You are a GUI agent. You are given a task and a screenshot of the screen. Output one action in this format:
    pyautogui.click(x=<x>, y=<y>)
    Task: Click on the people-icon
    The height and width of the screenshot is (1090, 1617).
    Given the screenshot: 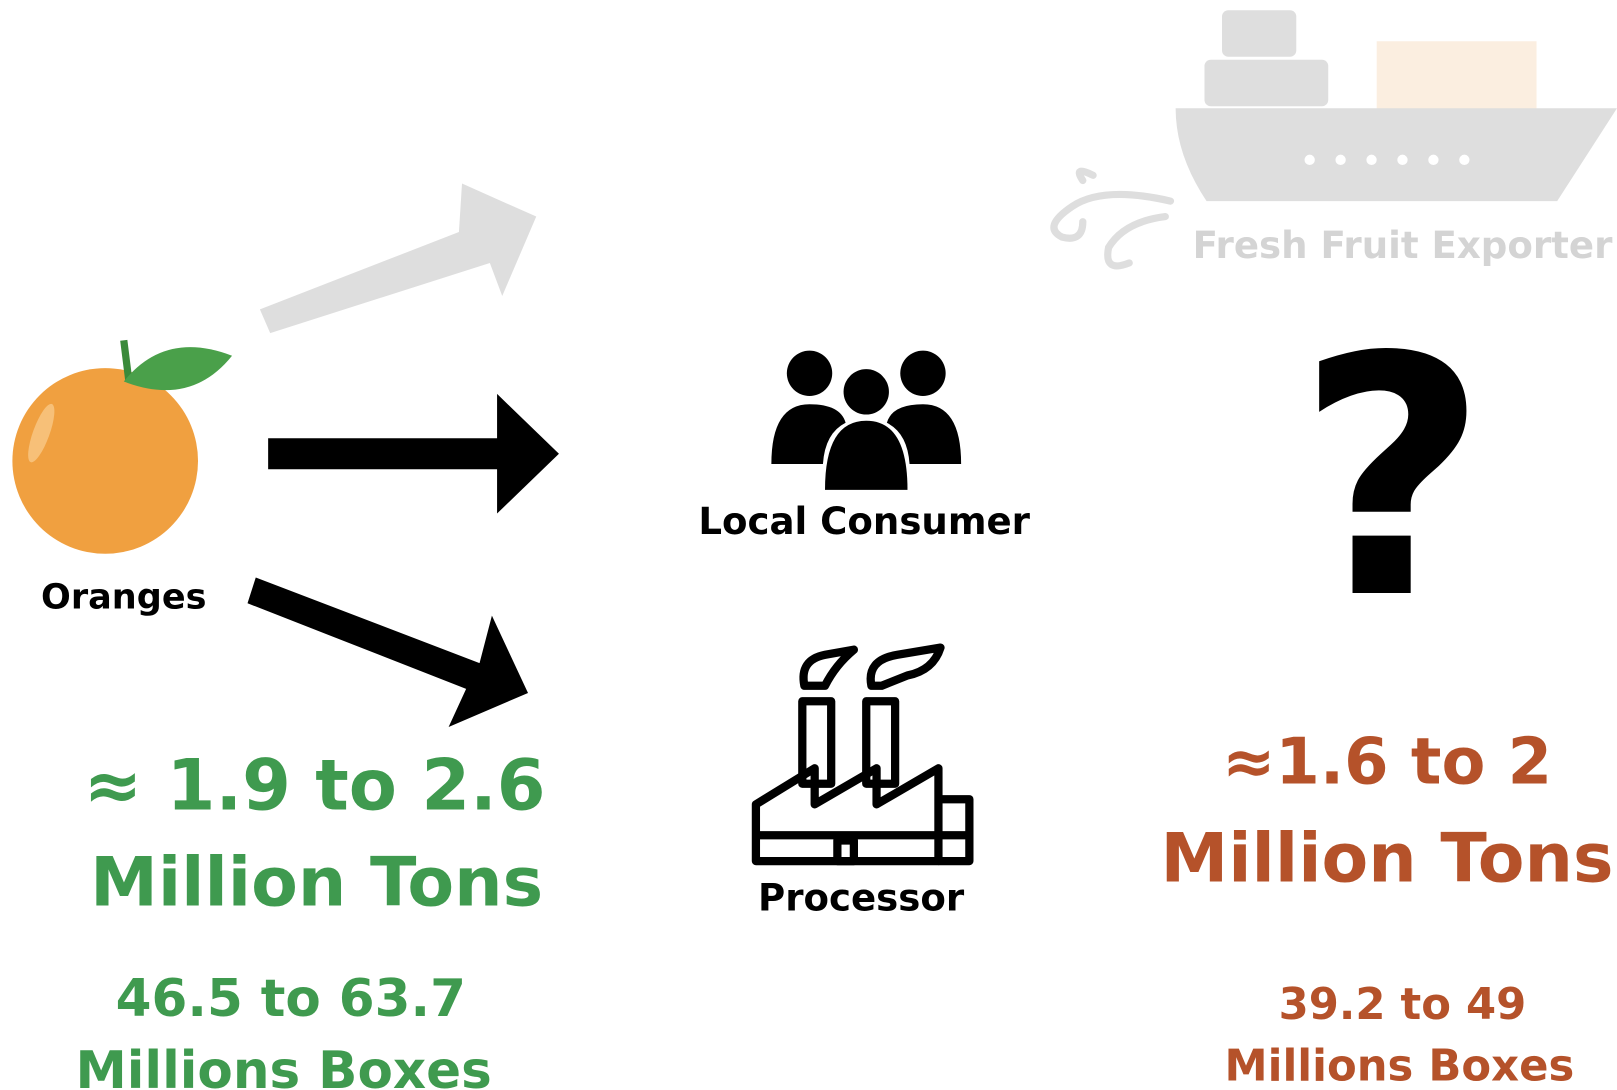 What is the action you would take?
    pyautogui.click(x=866, y=420)
    